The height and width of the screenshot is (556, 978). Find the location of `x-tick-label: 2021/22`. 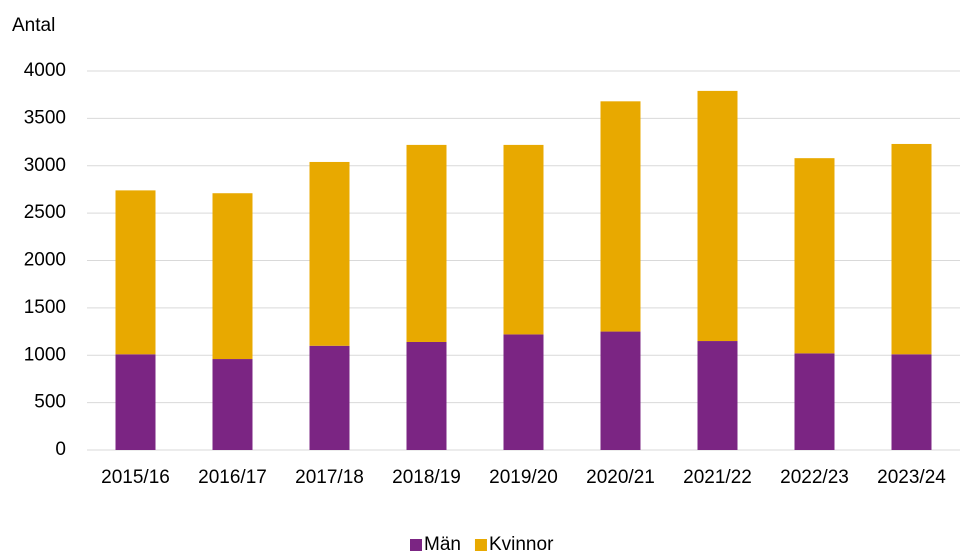

x-tick-label: 2021/22 is located at coordinates (717, 477).